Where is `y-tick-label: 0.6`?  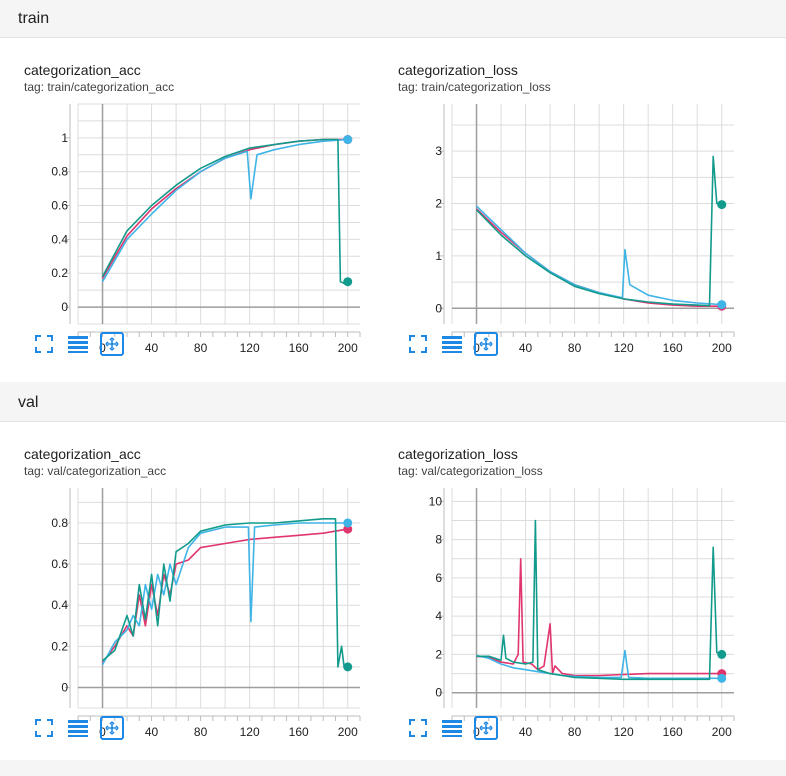
y-tick-label: 0.6 is located at coordinates (59, 206).